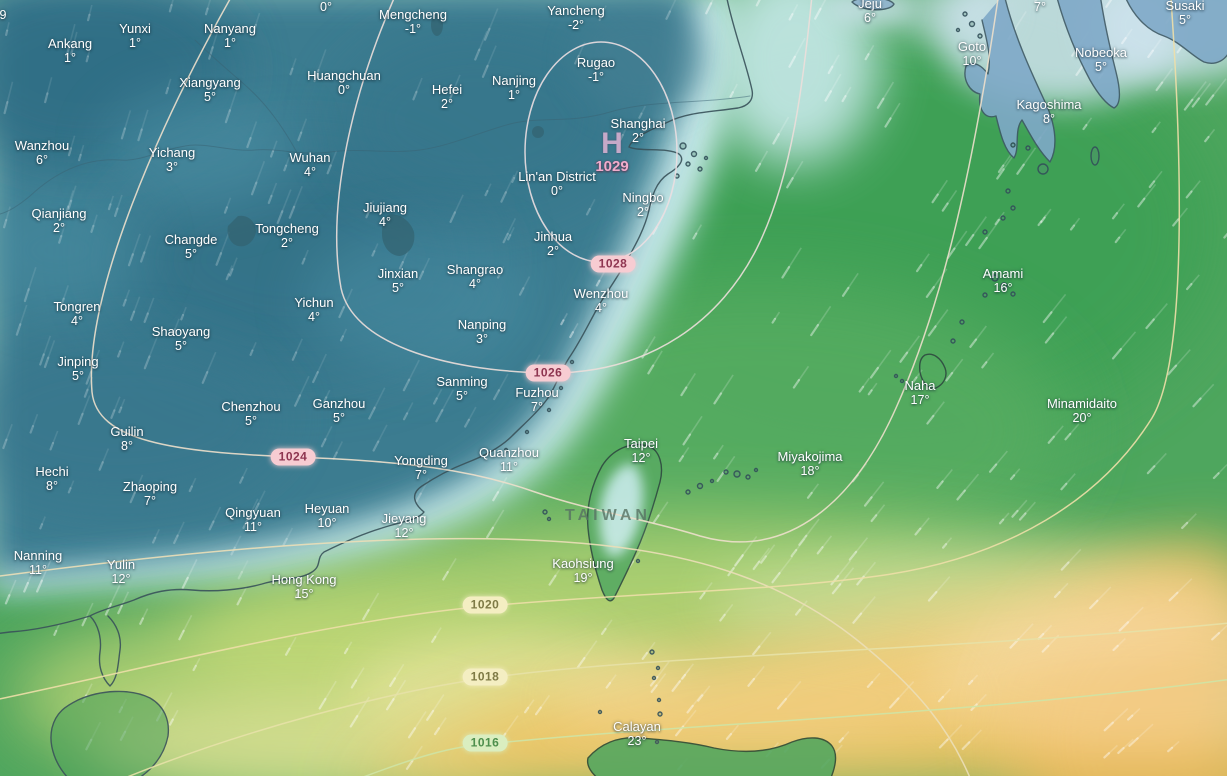 Image resolution: width=1227 pixels, height=776 pixels. What do you see at coordinates (398, 281) in the screenshot?
I see `city-label: Jinxian 5°` at bounding box center [398, 281].